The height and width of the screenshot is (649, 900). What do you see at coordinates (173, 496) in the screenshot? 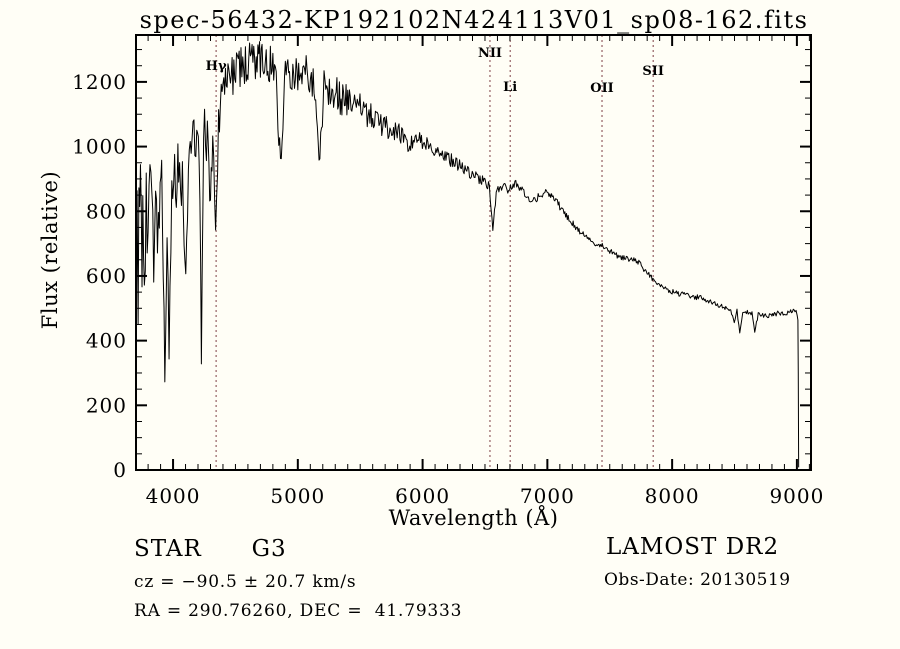
I see `x-tick-label: 4000` at bounding box center [173, 496].